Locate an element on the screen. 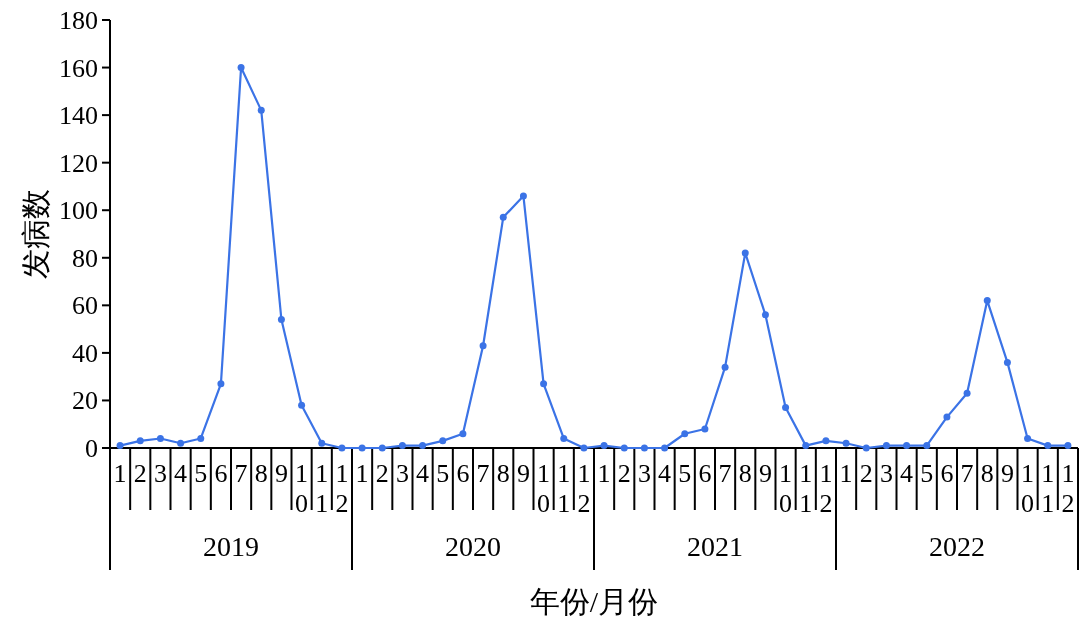 The image size is (1080, 625). y-axis-title: 发病数 is located at coordinates (35, 234).